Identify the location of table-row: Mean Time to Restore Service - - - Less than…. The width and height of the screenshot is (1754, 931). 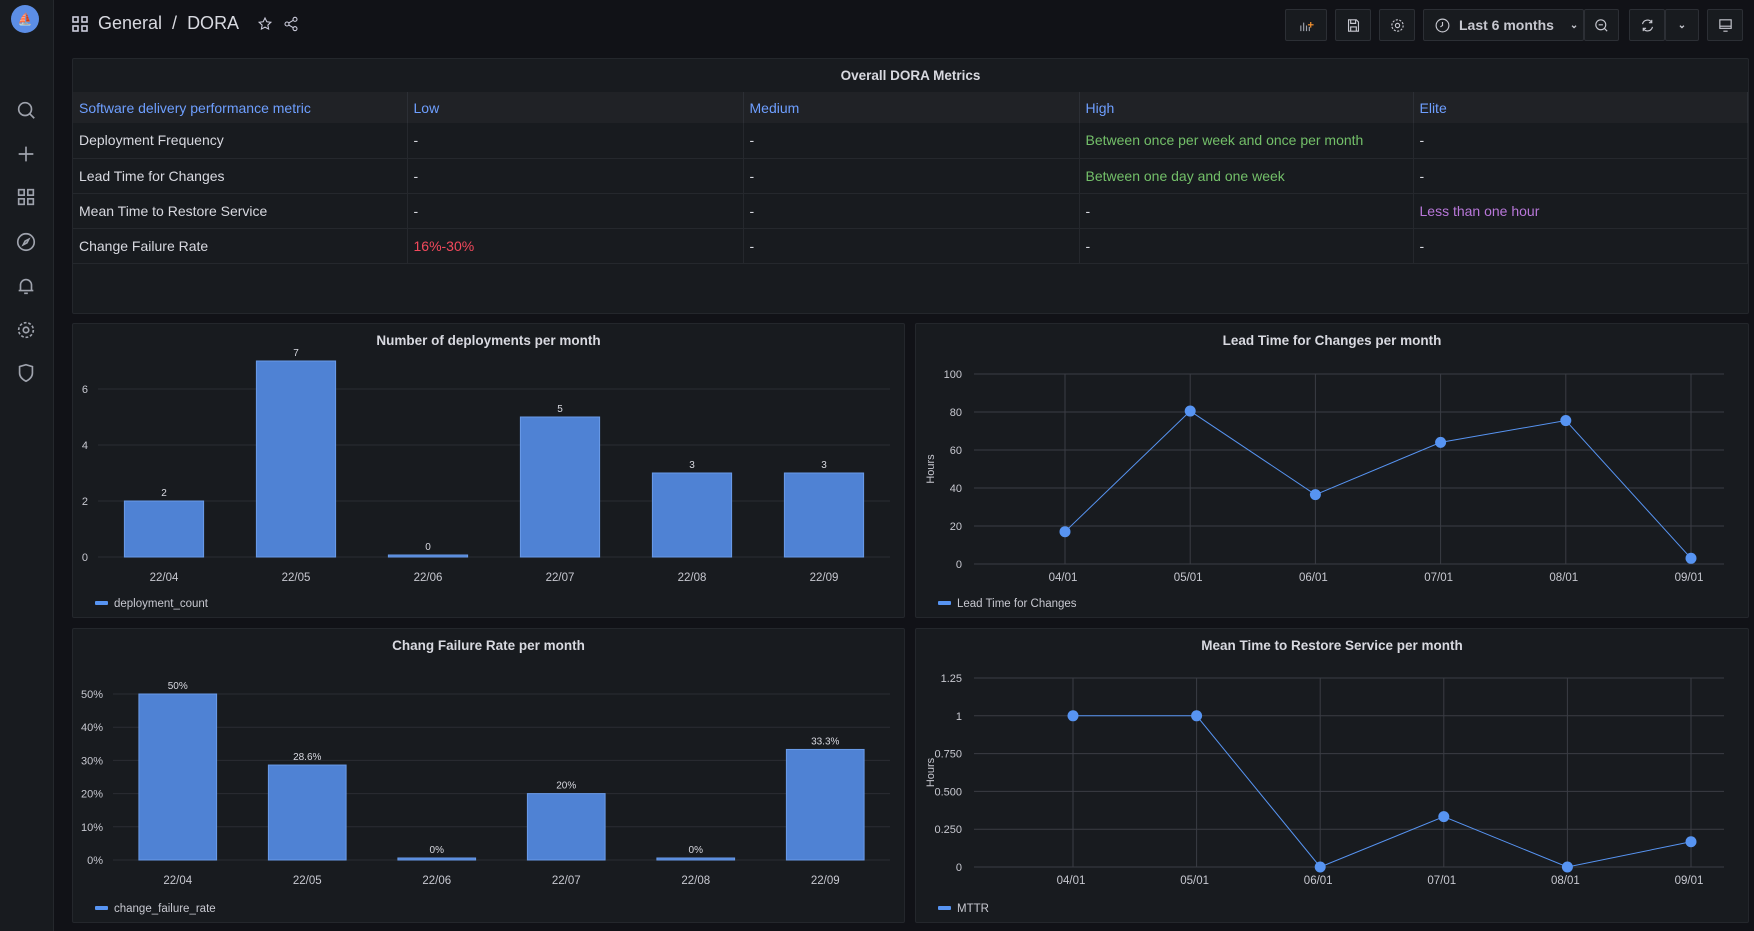
(910, 211).